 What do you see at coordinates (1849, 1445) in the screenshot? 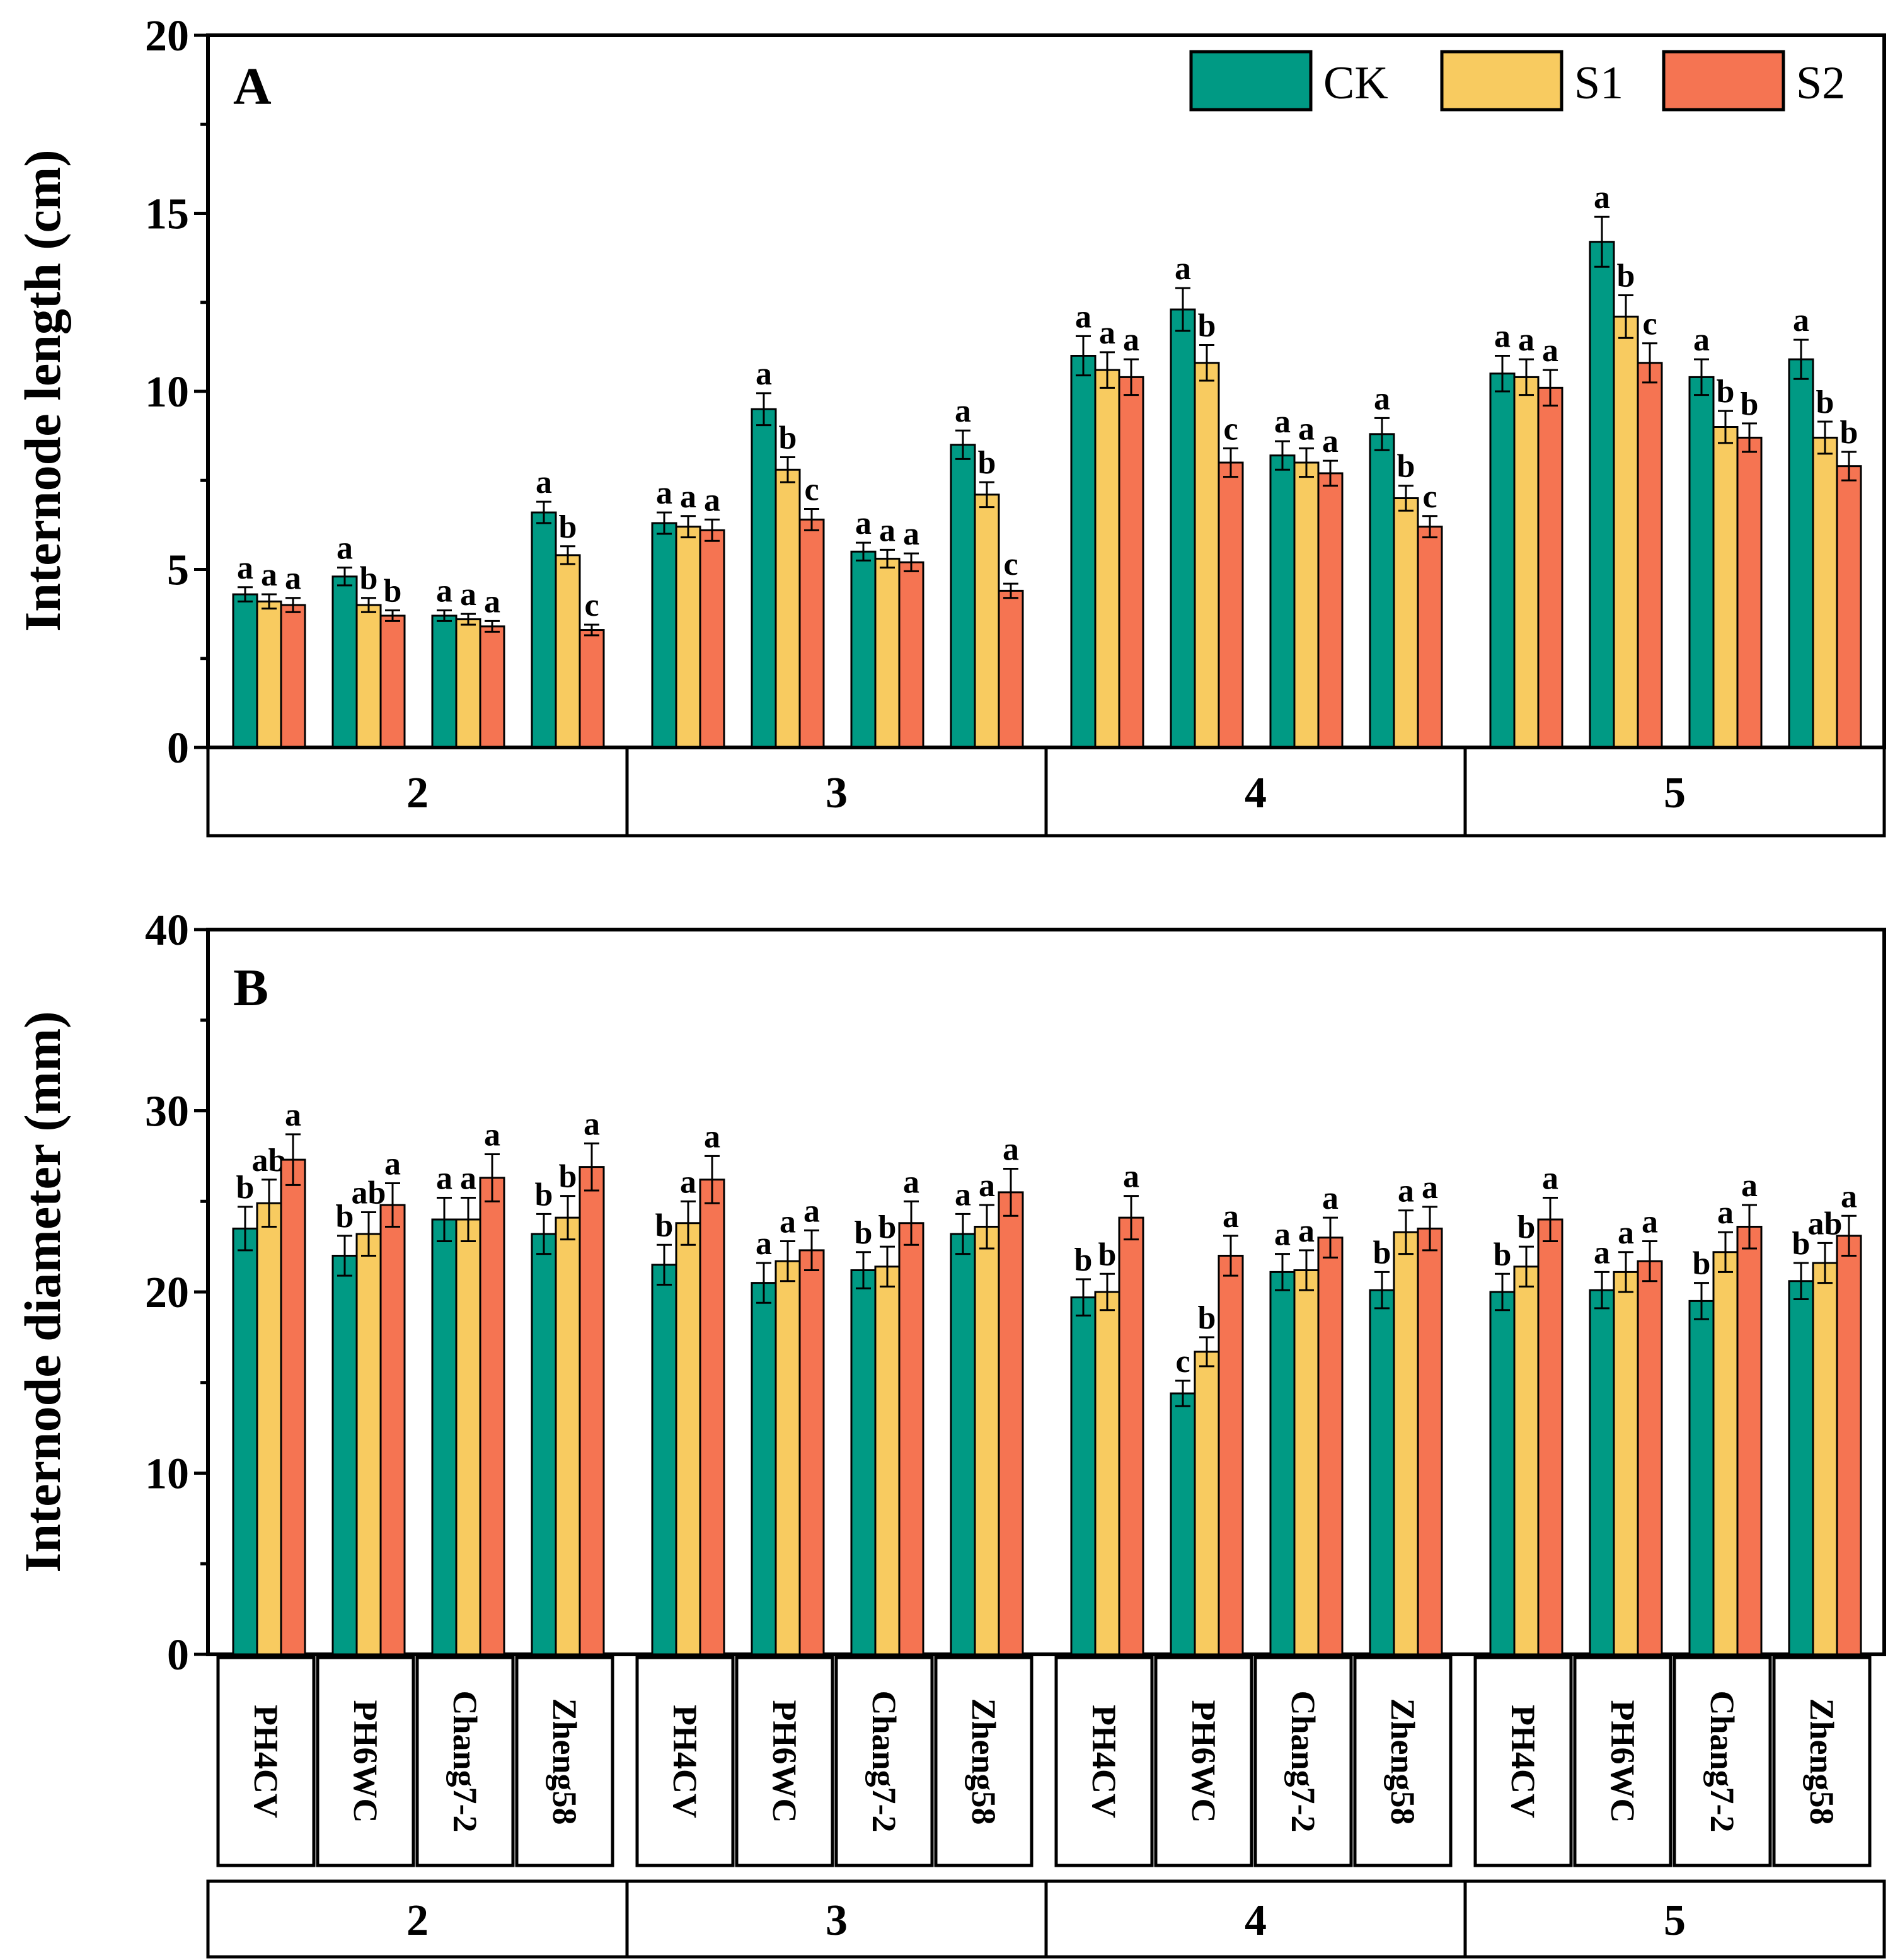
I see `bar-s2-5-zheng58` at bounding box center [1849, 1445].